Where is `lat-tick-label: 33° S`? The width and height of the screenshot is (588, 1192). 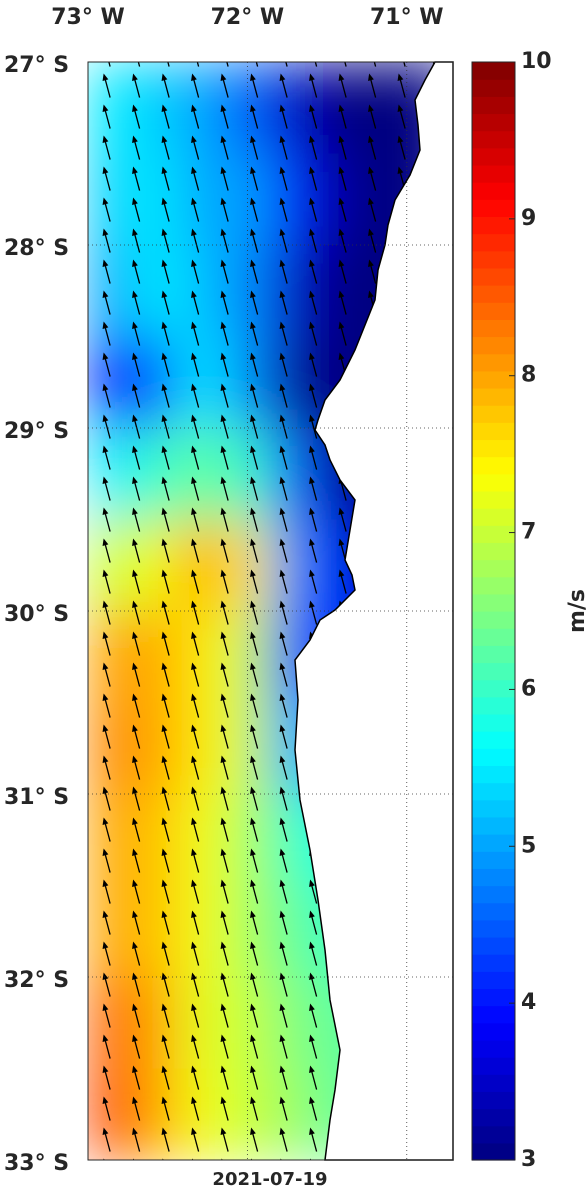
lat-tick-label: 33° S is located at coordinates (36, 1163).